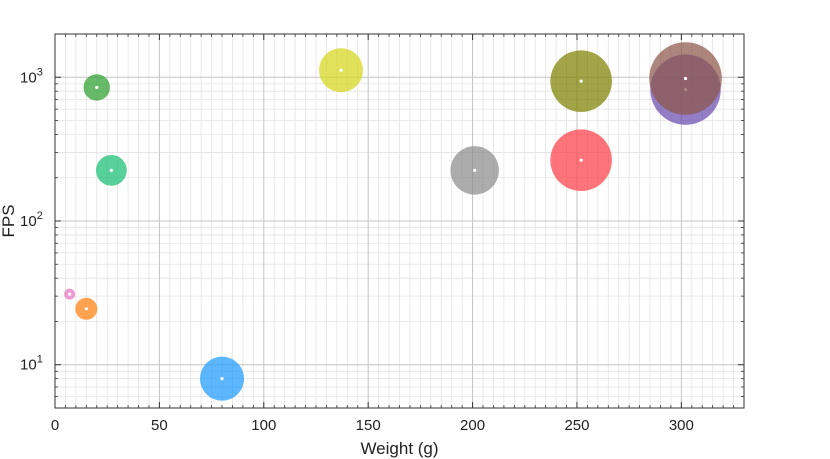 The image size is (830, 459). I want to click on x-tick-label: 300, so click(681, 425).